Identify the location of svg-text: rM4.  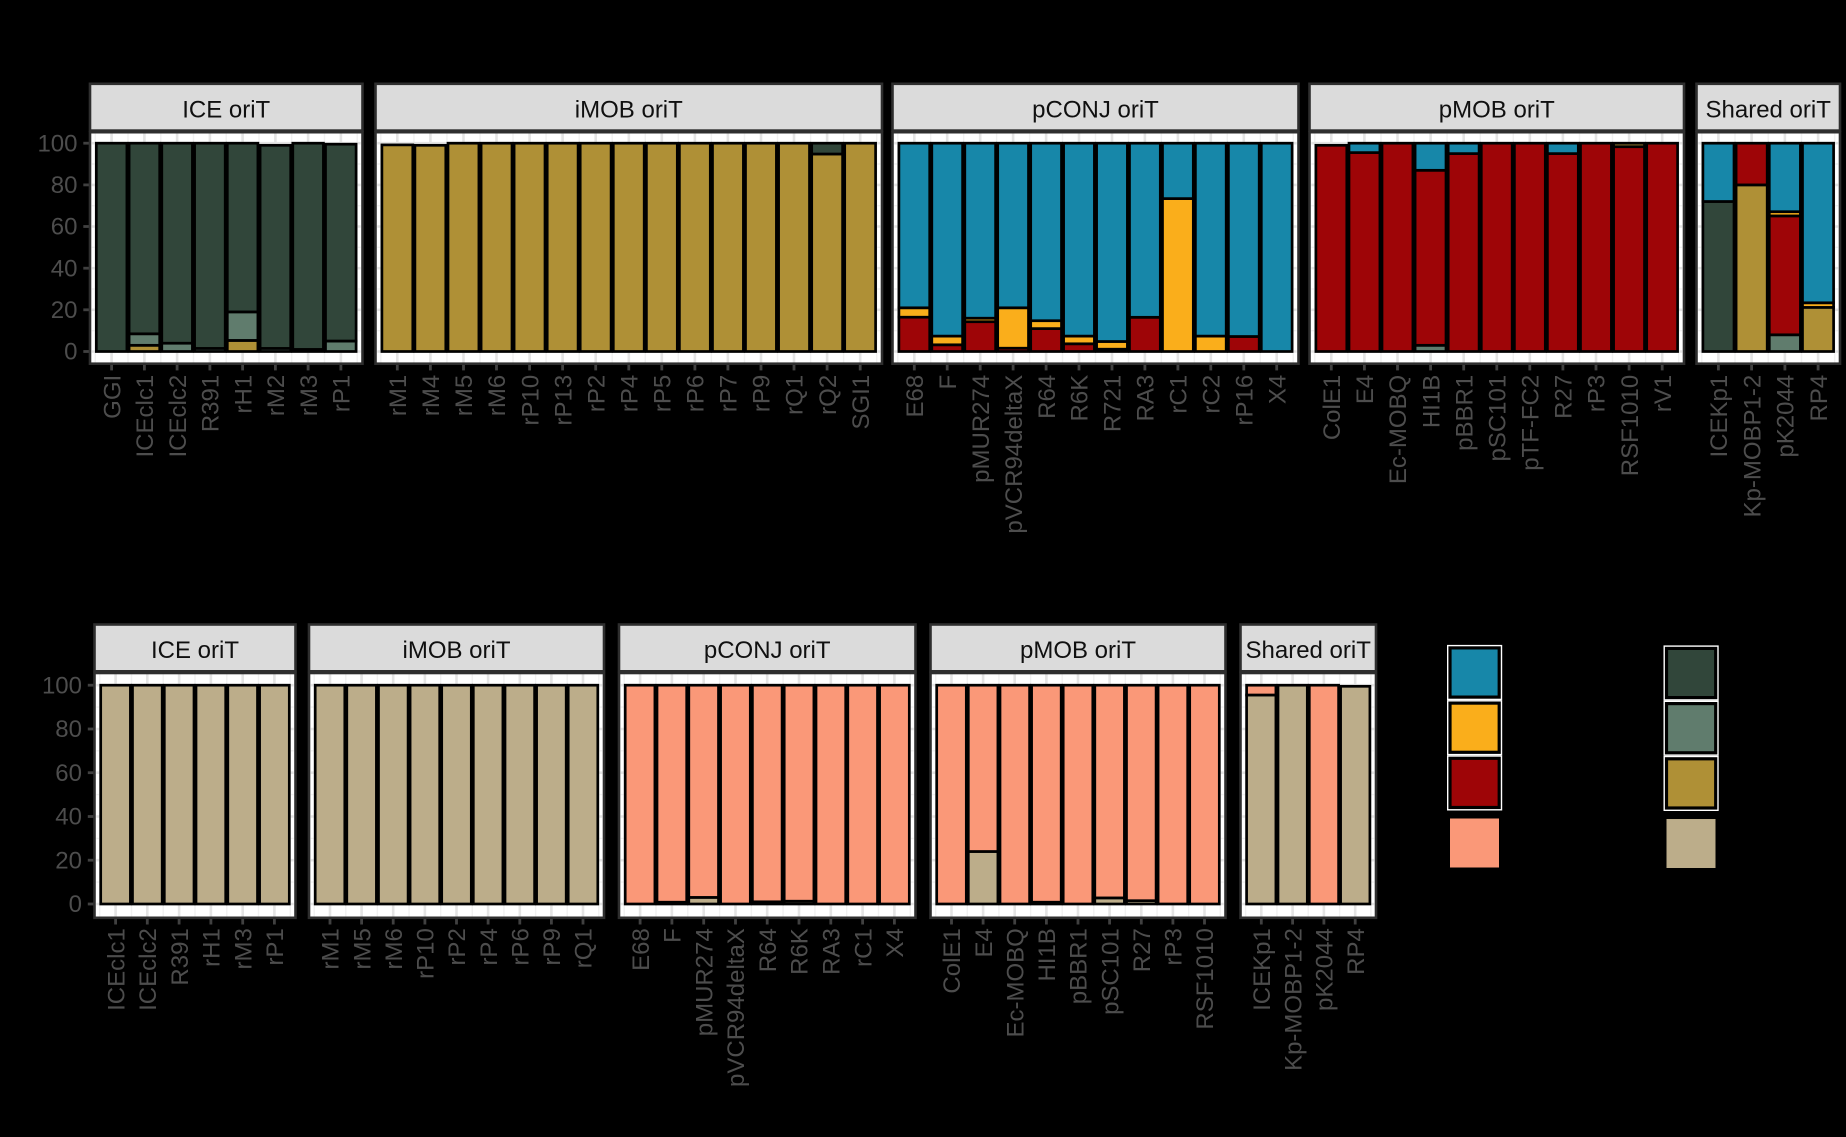
(431, 395).